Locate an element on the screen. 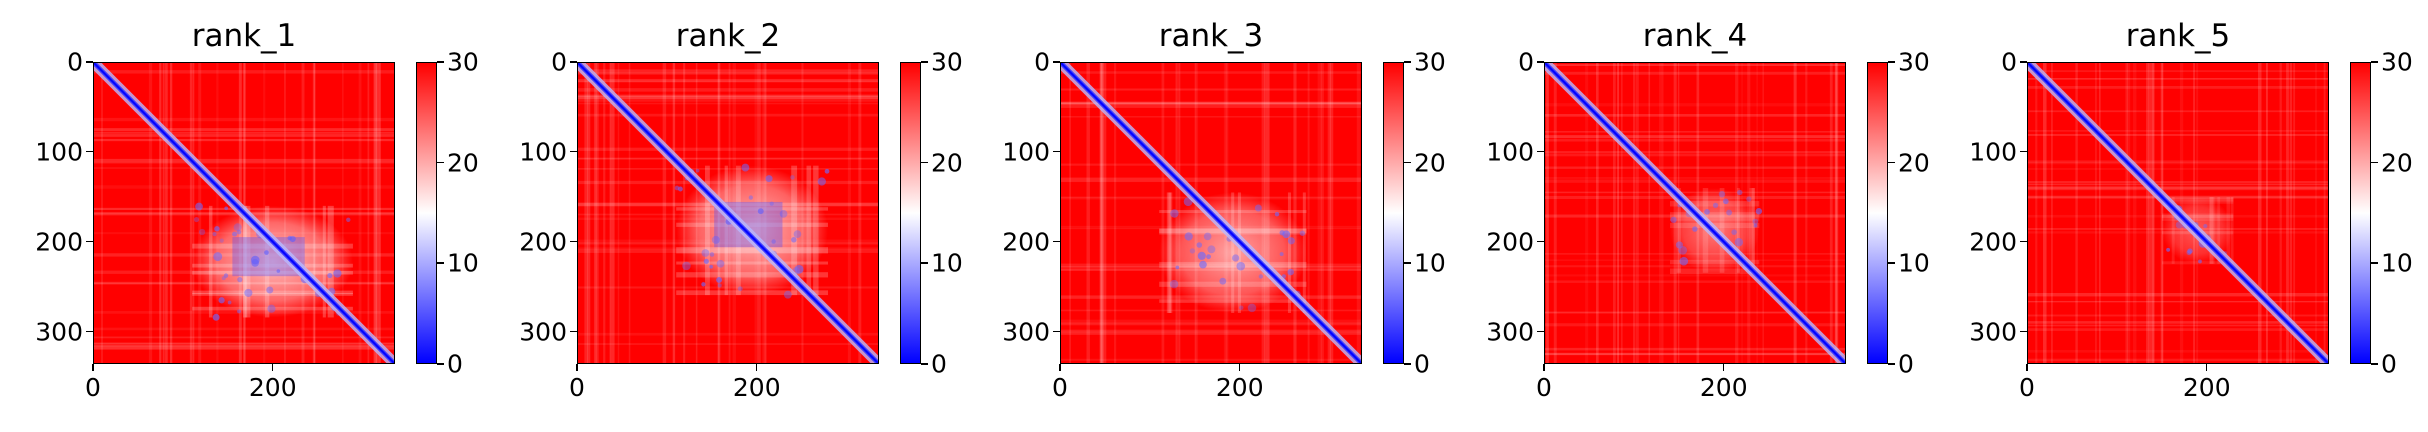  y-tick-label: 300 is located at coordinates (1510, 332).